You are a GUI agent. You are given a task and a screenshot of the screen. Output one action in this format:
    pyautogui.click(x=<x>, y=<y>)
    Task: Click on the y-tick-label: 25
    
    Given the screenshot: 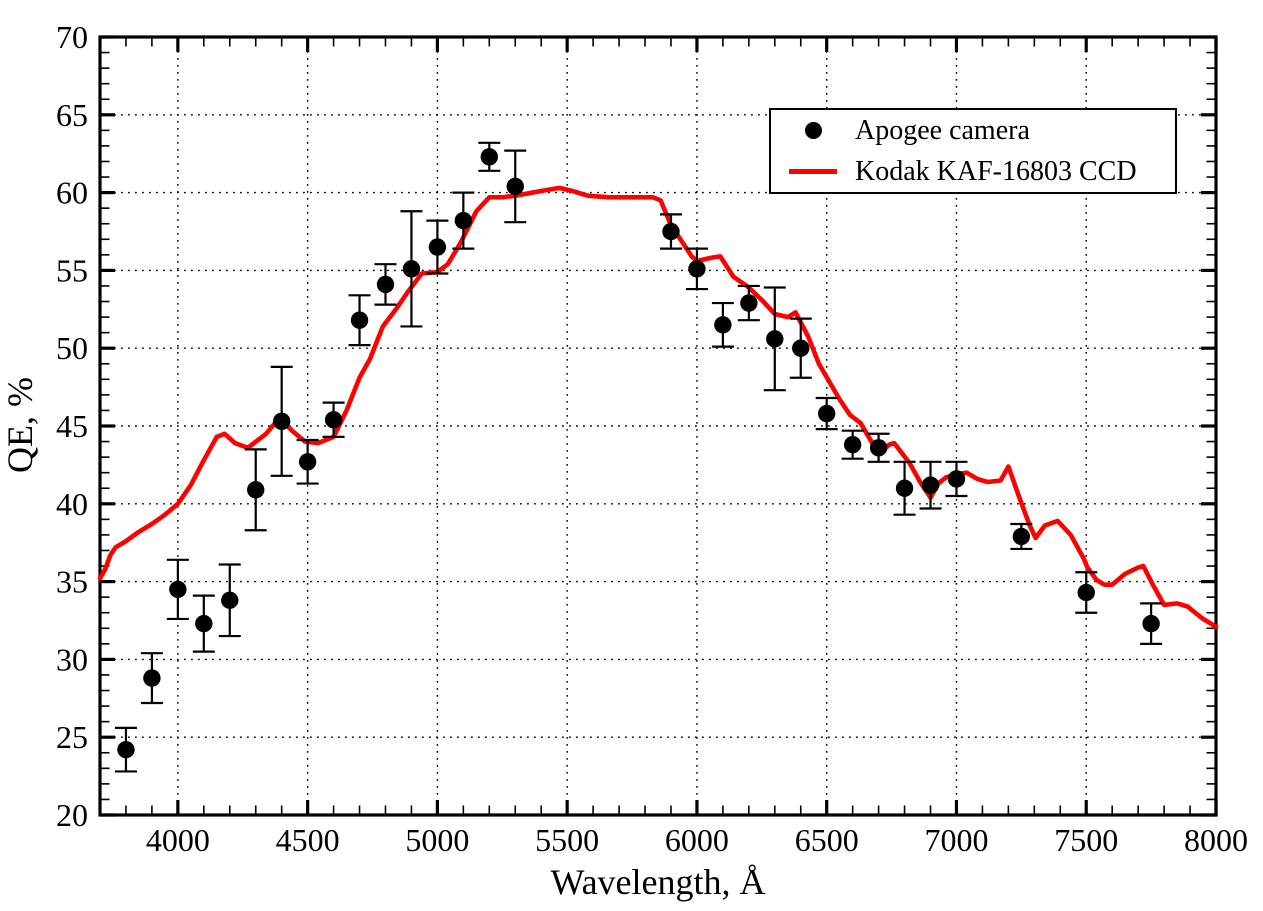 What is the action you would take?
    pyautogui.click(x=72, y=737)
    